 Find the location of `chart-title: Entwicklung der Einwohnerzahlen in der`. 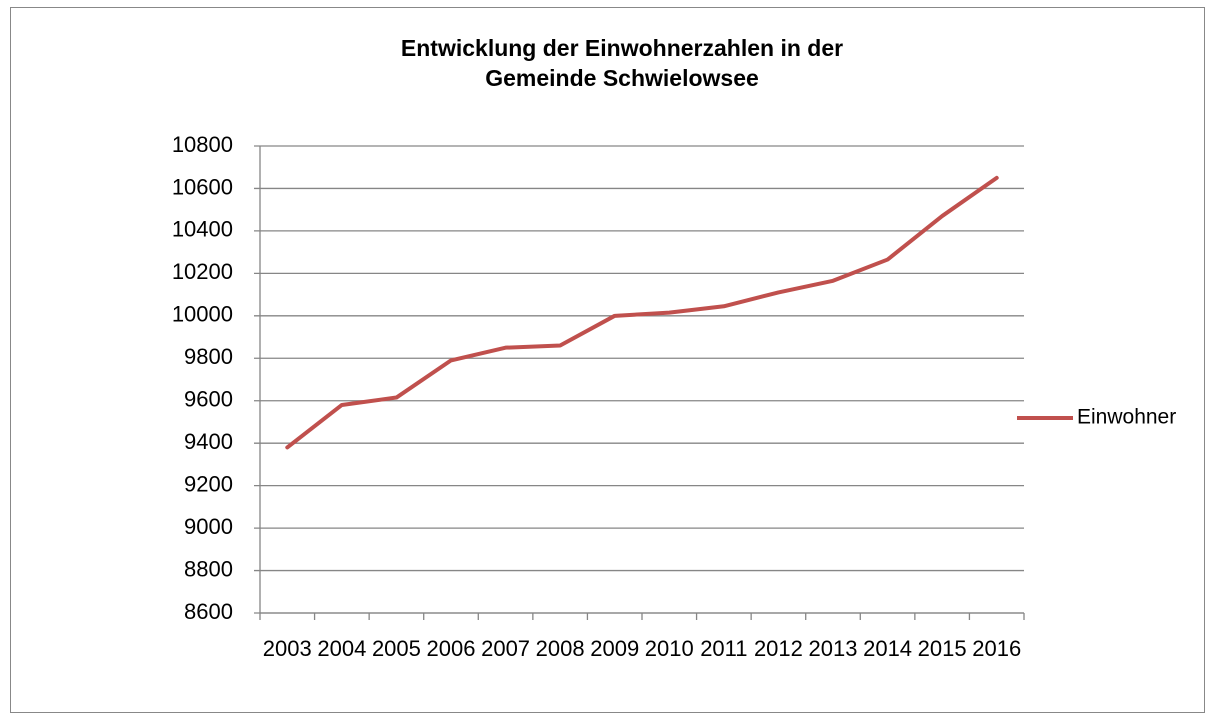

chart-title: Entwicklung der Einwohnerzahlen in der is located at coordinates (622, 48).